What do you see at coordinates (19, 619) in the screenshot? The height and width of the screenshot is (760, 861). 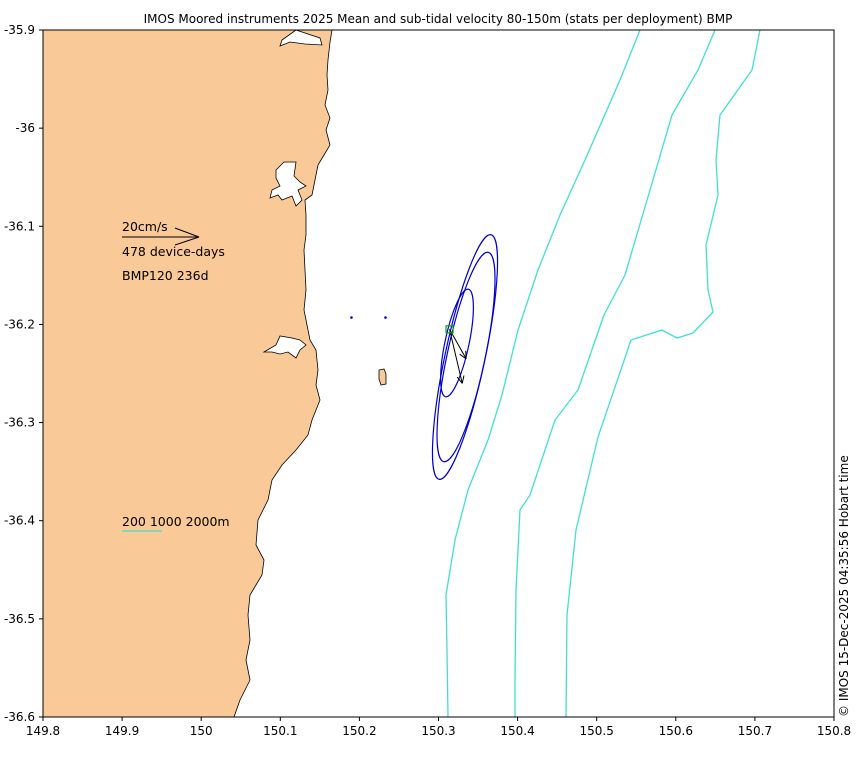 I see `y-tick-label: -36.5` at bounding box center [19, 619].